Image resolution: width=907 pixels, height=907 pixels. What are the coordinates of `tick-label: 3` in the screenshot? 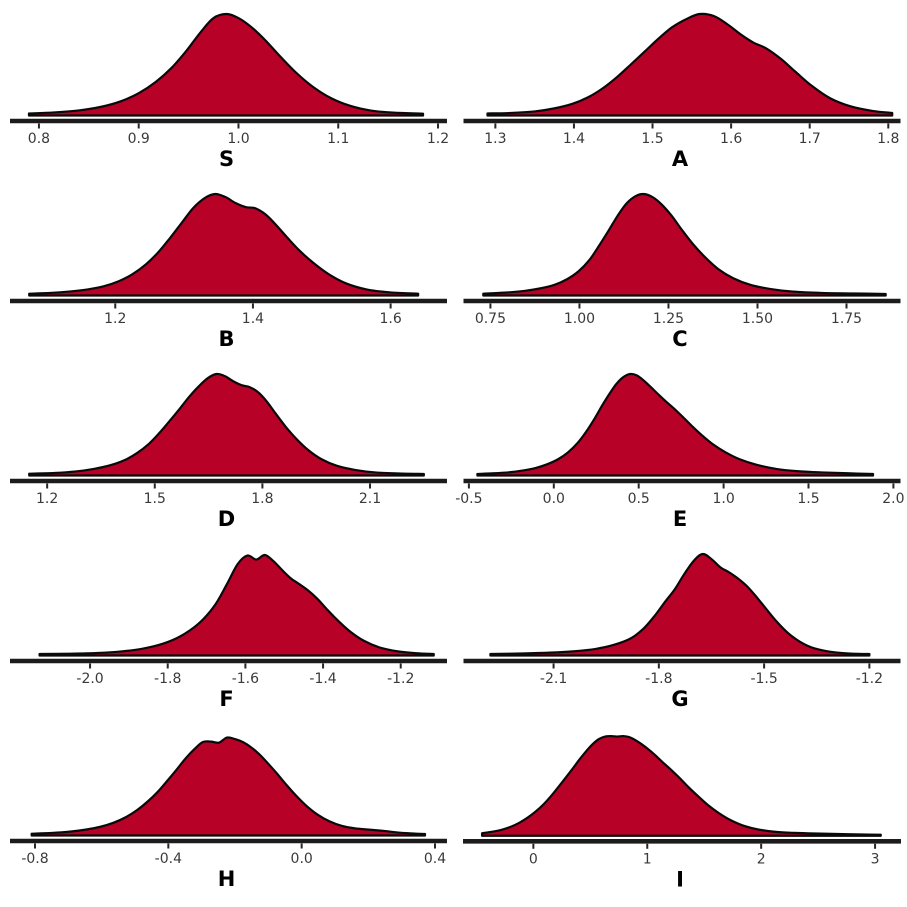 It's located at (875, 859).